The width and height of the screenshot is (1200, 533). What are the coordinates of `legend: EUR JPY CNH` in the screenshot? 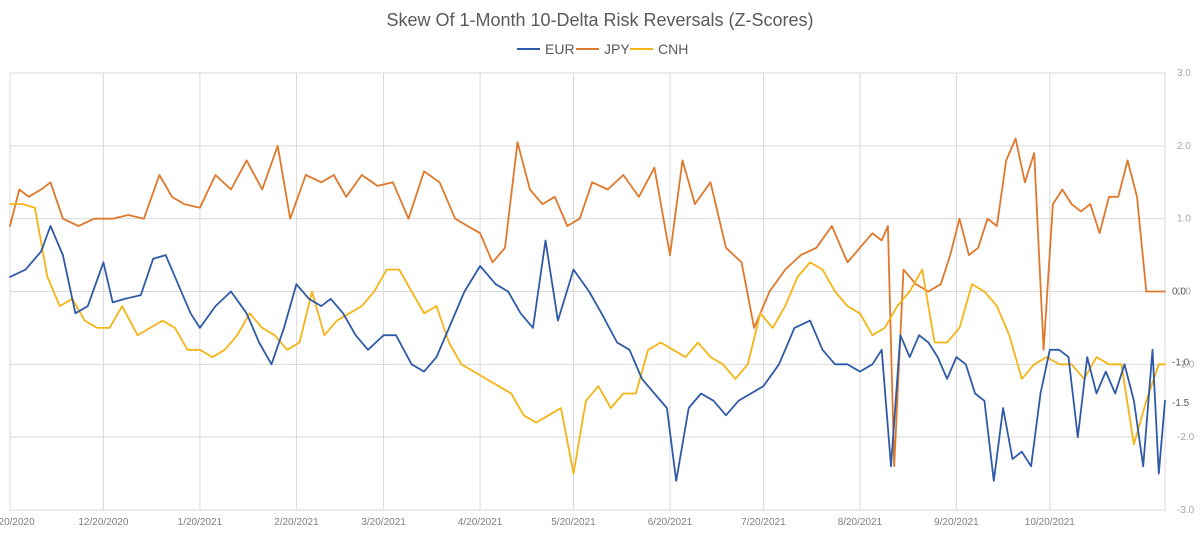 It's located at (602, 49).